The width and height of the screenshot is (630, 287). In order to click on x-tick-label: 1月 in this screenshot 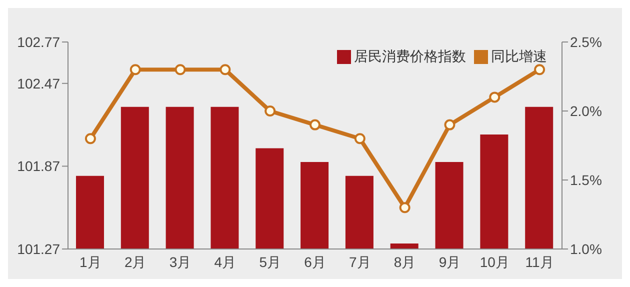, I will do `click(91, 262)`.